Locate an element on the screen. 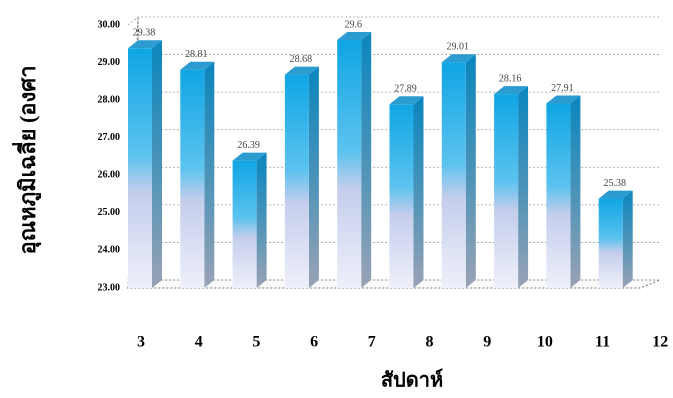 This screenshot has width=673, height=398. y-tick-label: 28.00 is located at coordinates (109, 99).